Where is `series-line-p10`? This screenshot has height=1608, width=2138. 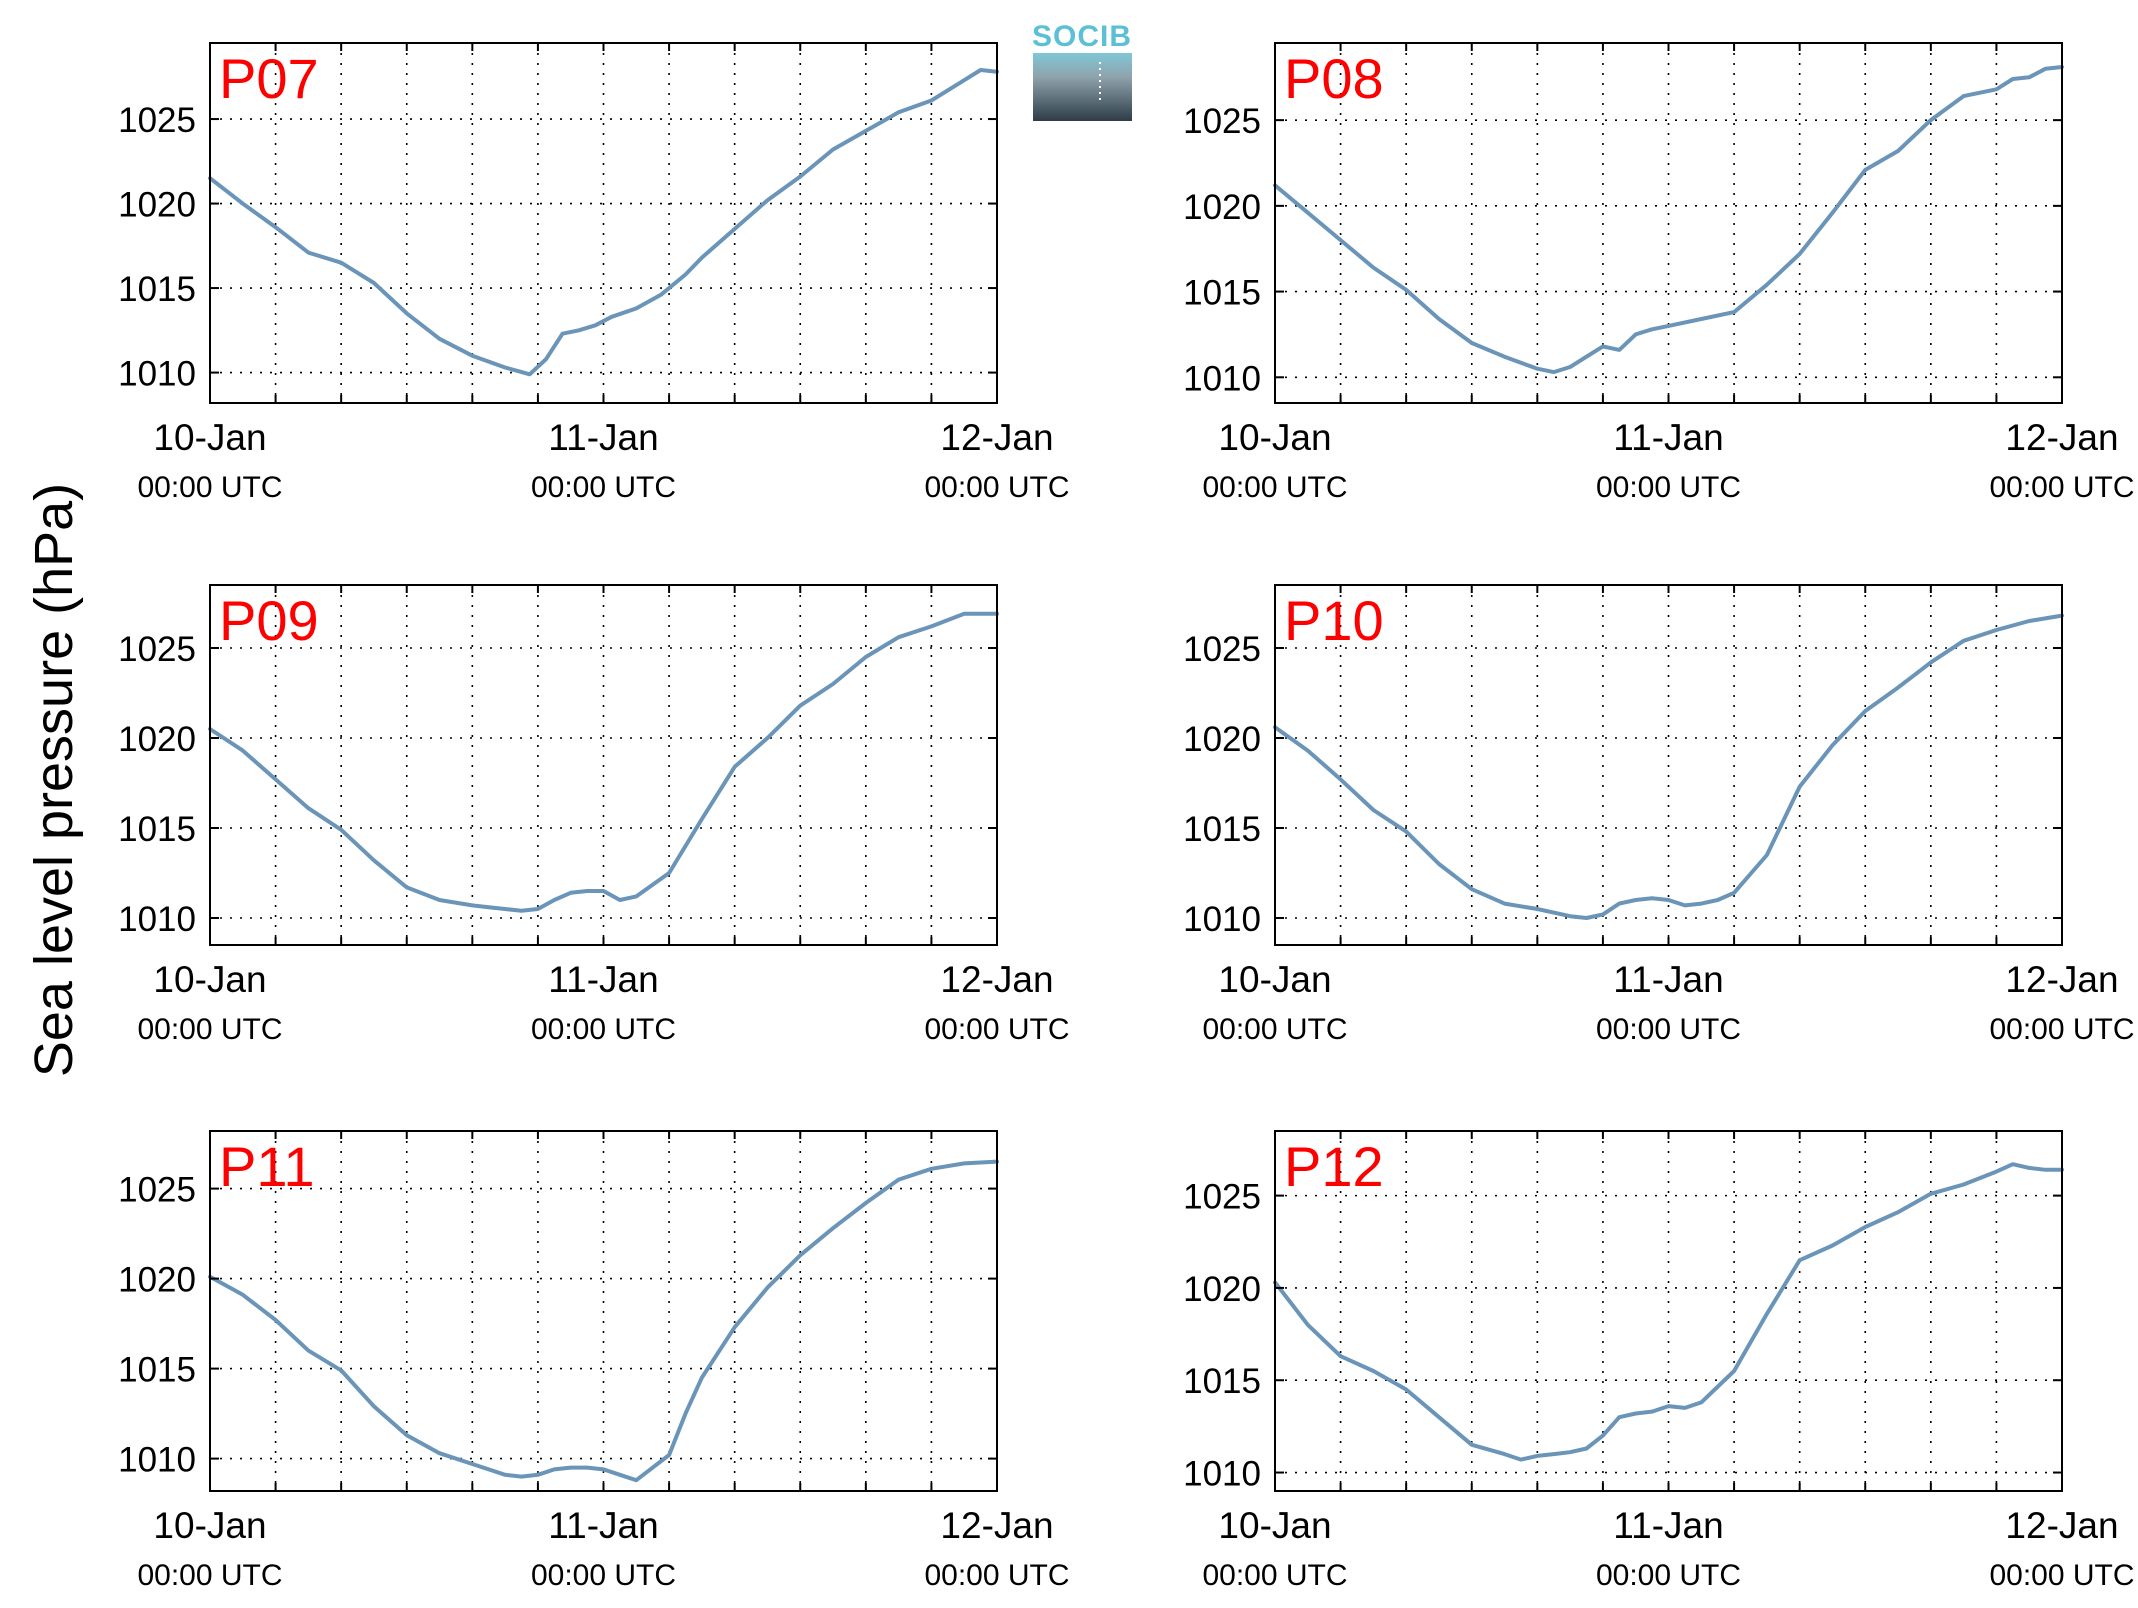 series-line-p10 is located at coordinates (1668, 766).